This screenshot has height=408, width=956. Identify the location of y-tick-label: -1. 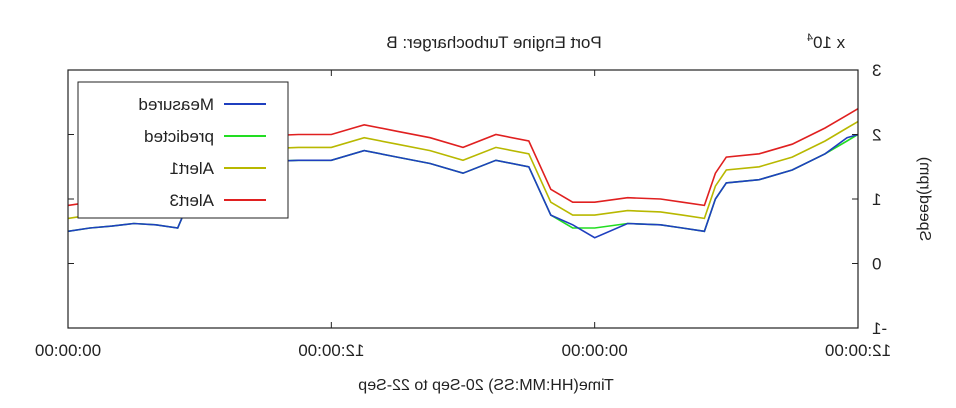
(879, 328).